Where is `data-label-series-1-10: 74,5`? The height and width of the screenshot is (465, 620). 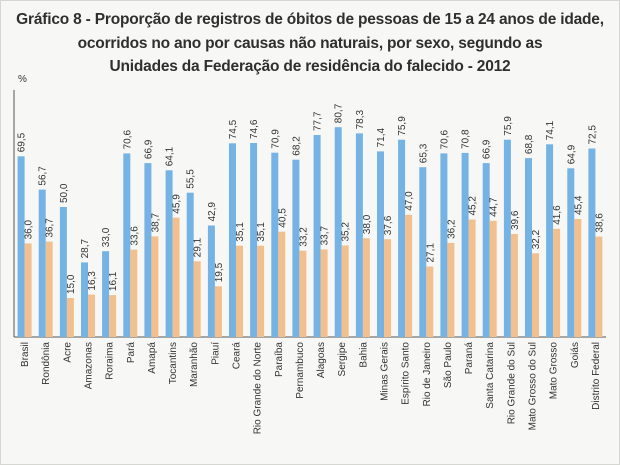
data-label-series-1-10: 74,5 is located at coordinates (233, 129).